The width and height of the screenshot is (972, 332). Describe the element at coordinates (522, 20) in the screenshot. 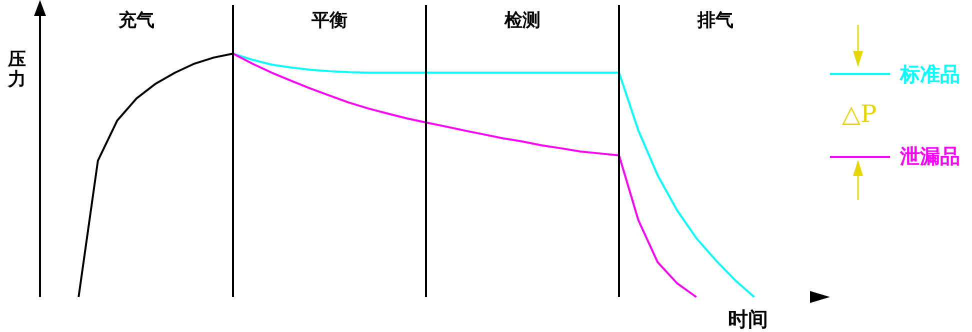

I see `text: 检测` at that location.